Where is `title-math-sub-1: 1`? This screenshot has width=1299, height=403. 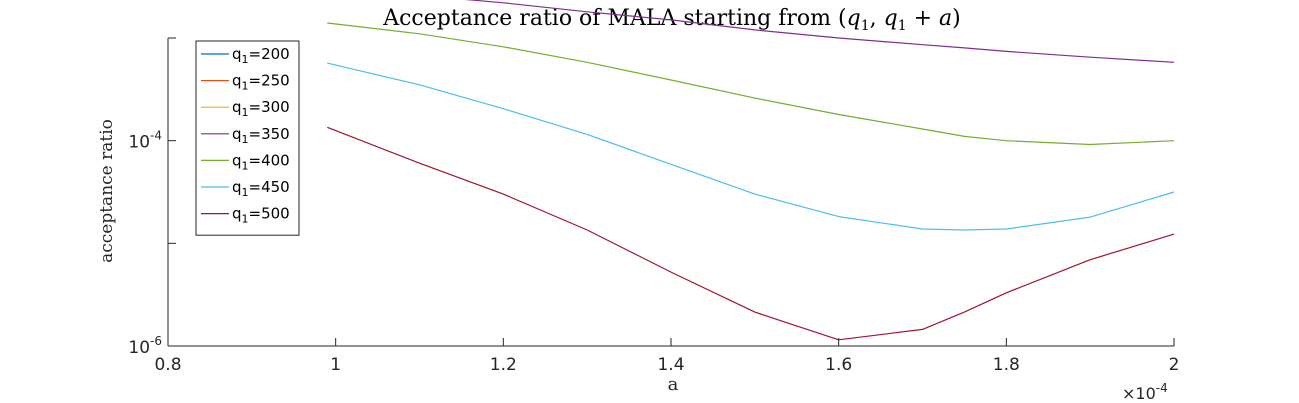
title-math-sub-1: 1 is located at coordinates (865, 26).